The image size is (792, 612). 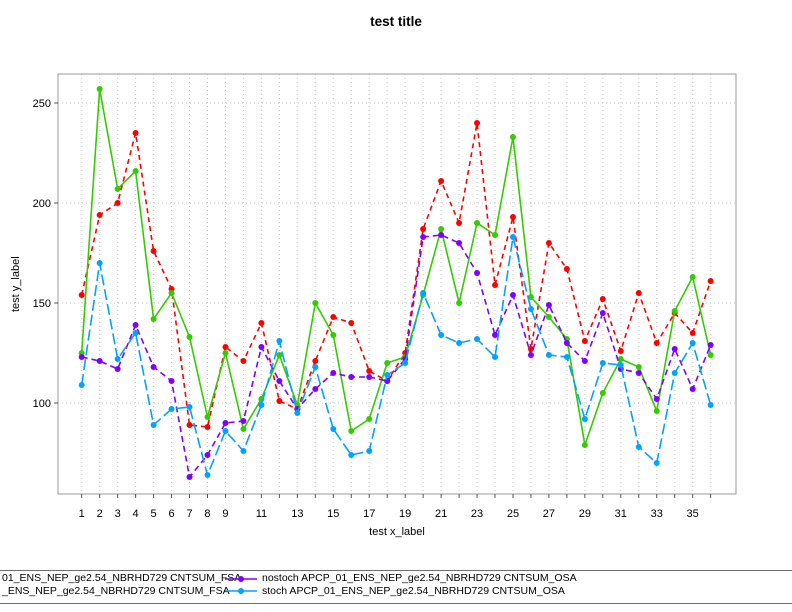 I want to click on x-tick-label: 15, so click(x=333, y=514).